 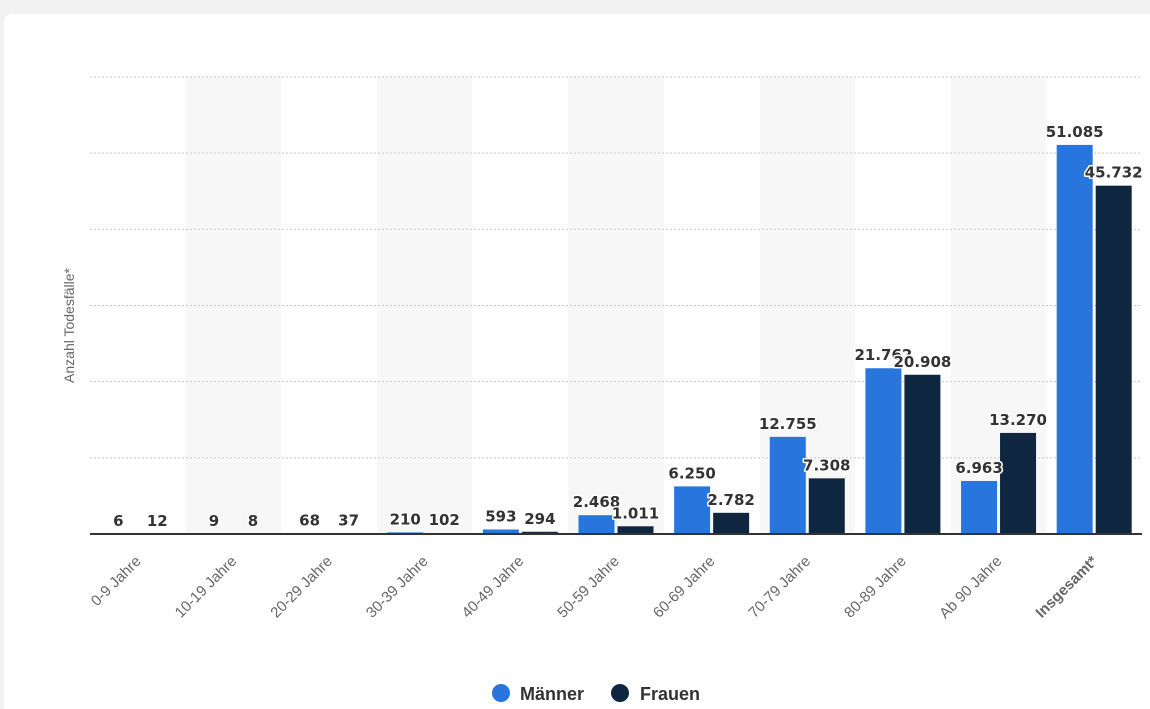 I want to click on data-label: 210, so click(x=405, y=519).